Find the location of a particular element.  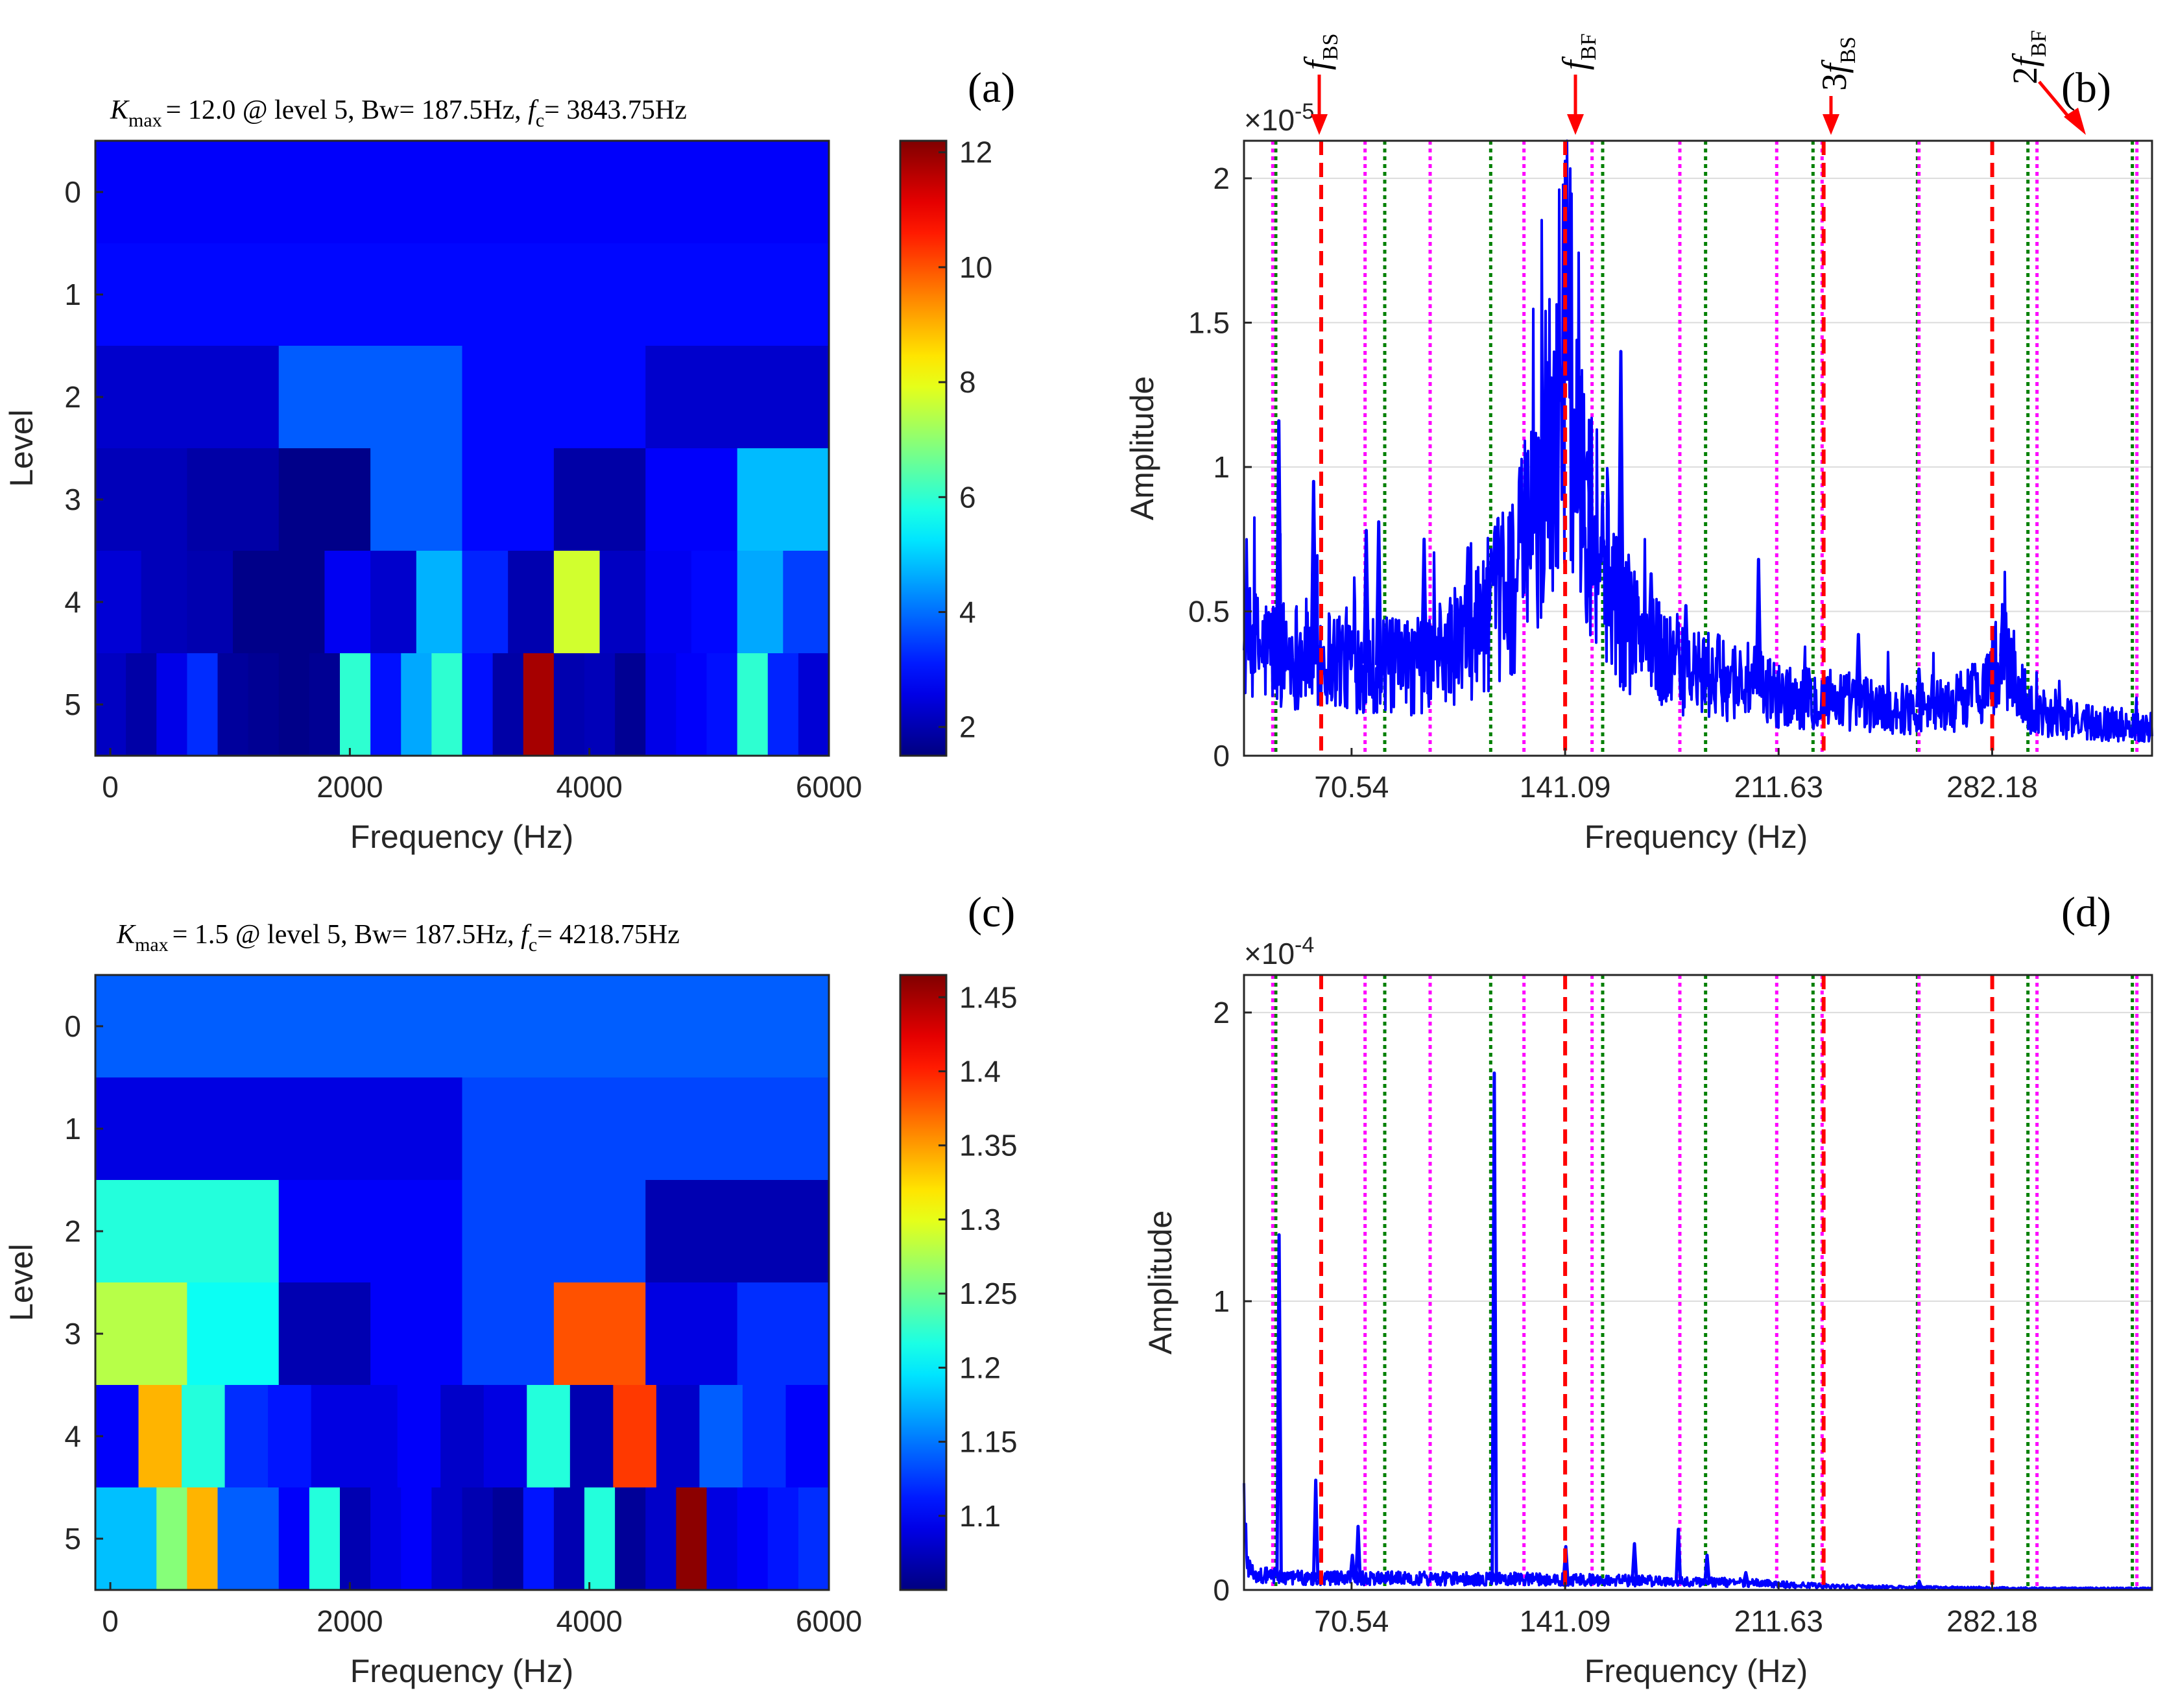

x-tick-label: 282.18 is located at coordinates (1992, 787).